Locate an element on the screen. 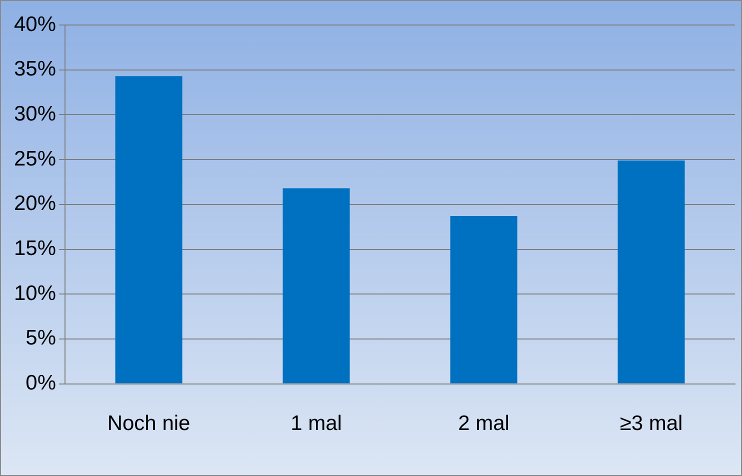 This screenshot has width=742, height=476. y-tick-label: 5% is located at coordinates (41, 338).